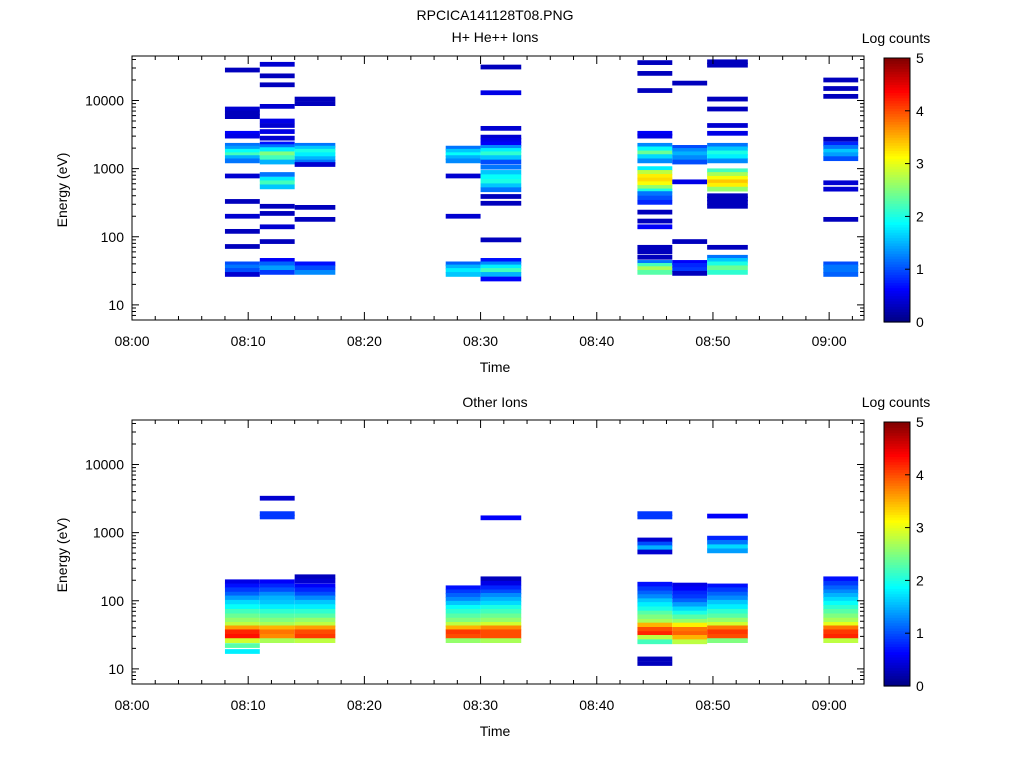  I want to click on colorbar-frame, so click(897, 554).